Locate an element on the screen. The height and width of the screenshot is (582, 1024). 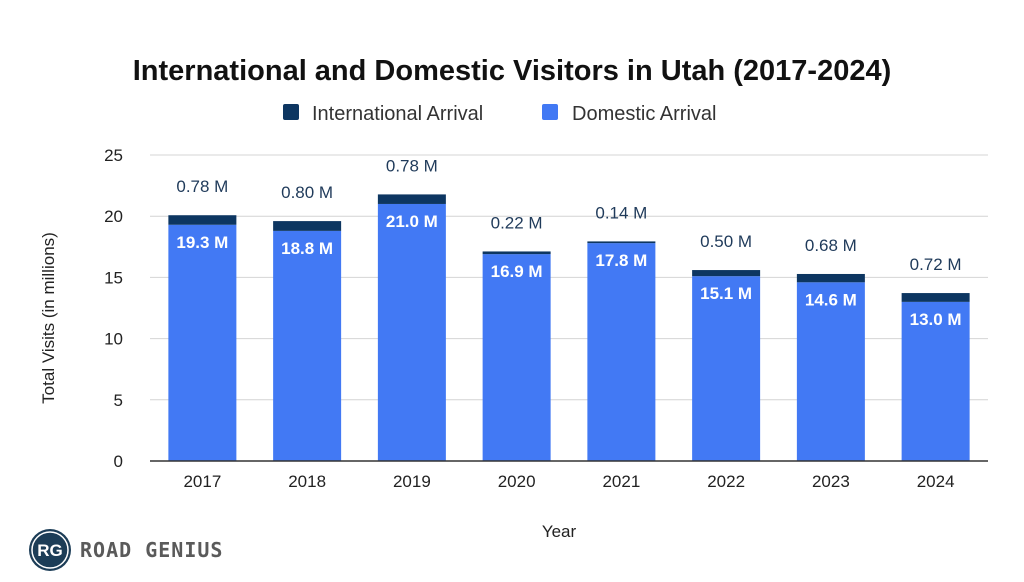
data-label-international-2021: 0.14 M is located at coordinates (621, 212).